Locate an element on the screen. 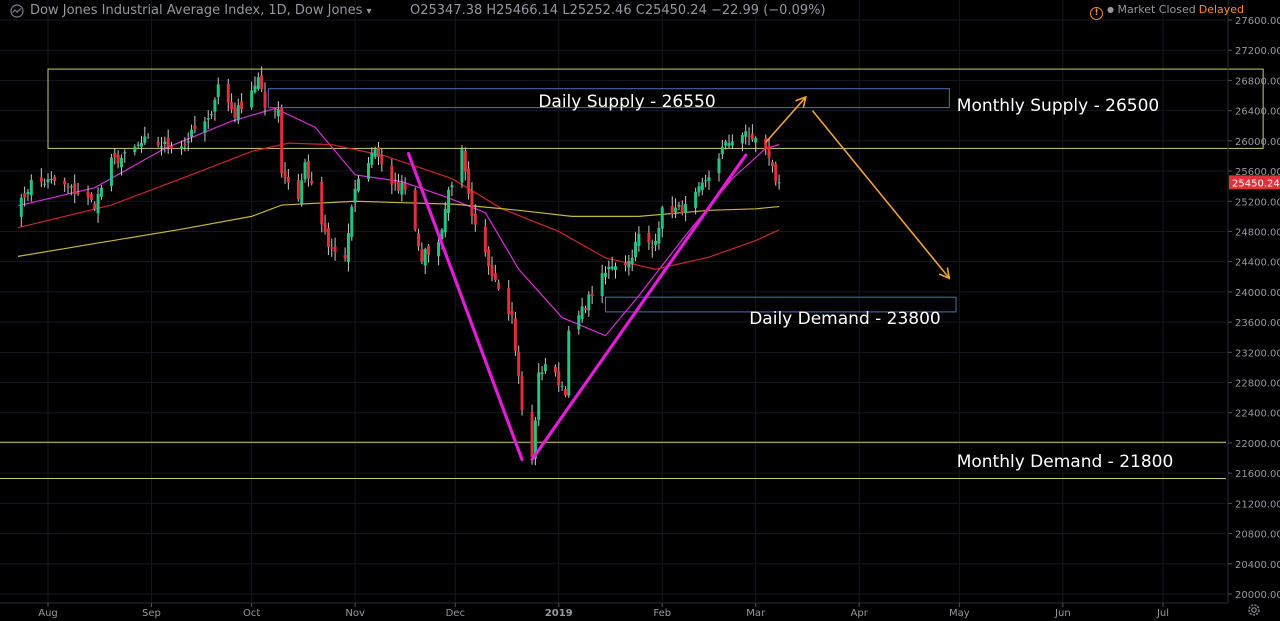 The width and height of the screenshot is (1280, 621). time-tick-label: Nov is located at coordinates (355, 613).